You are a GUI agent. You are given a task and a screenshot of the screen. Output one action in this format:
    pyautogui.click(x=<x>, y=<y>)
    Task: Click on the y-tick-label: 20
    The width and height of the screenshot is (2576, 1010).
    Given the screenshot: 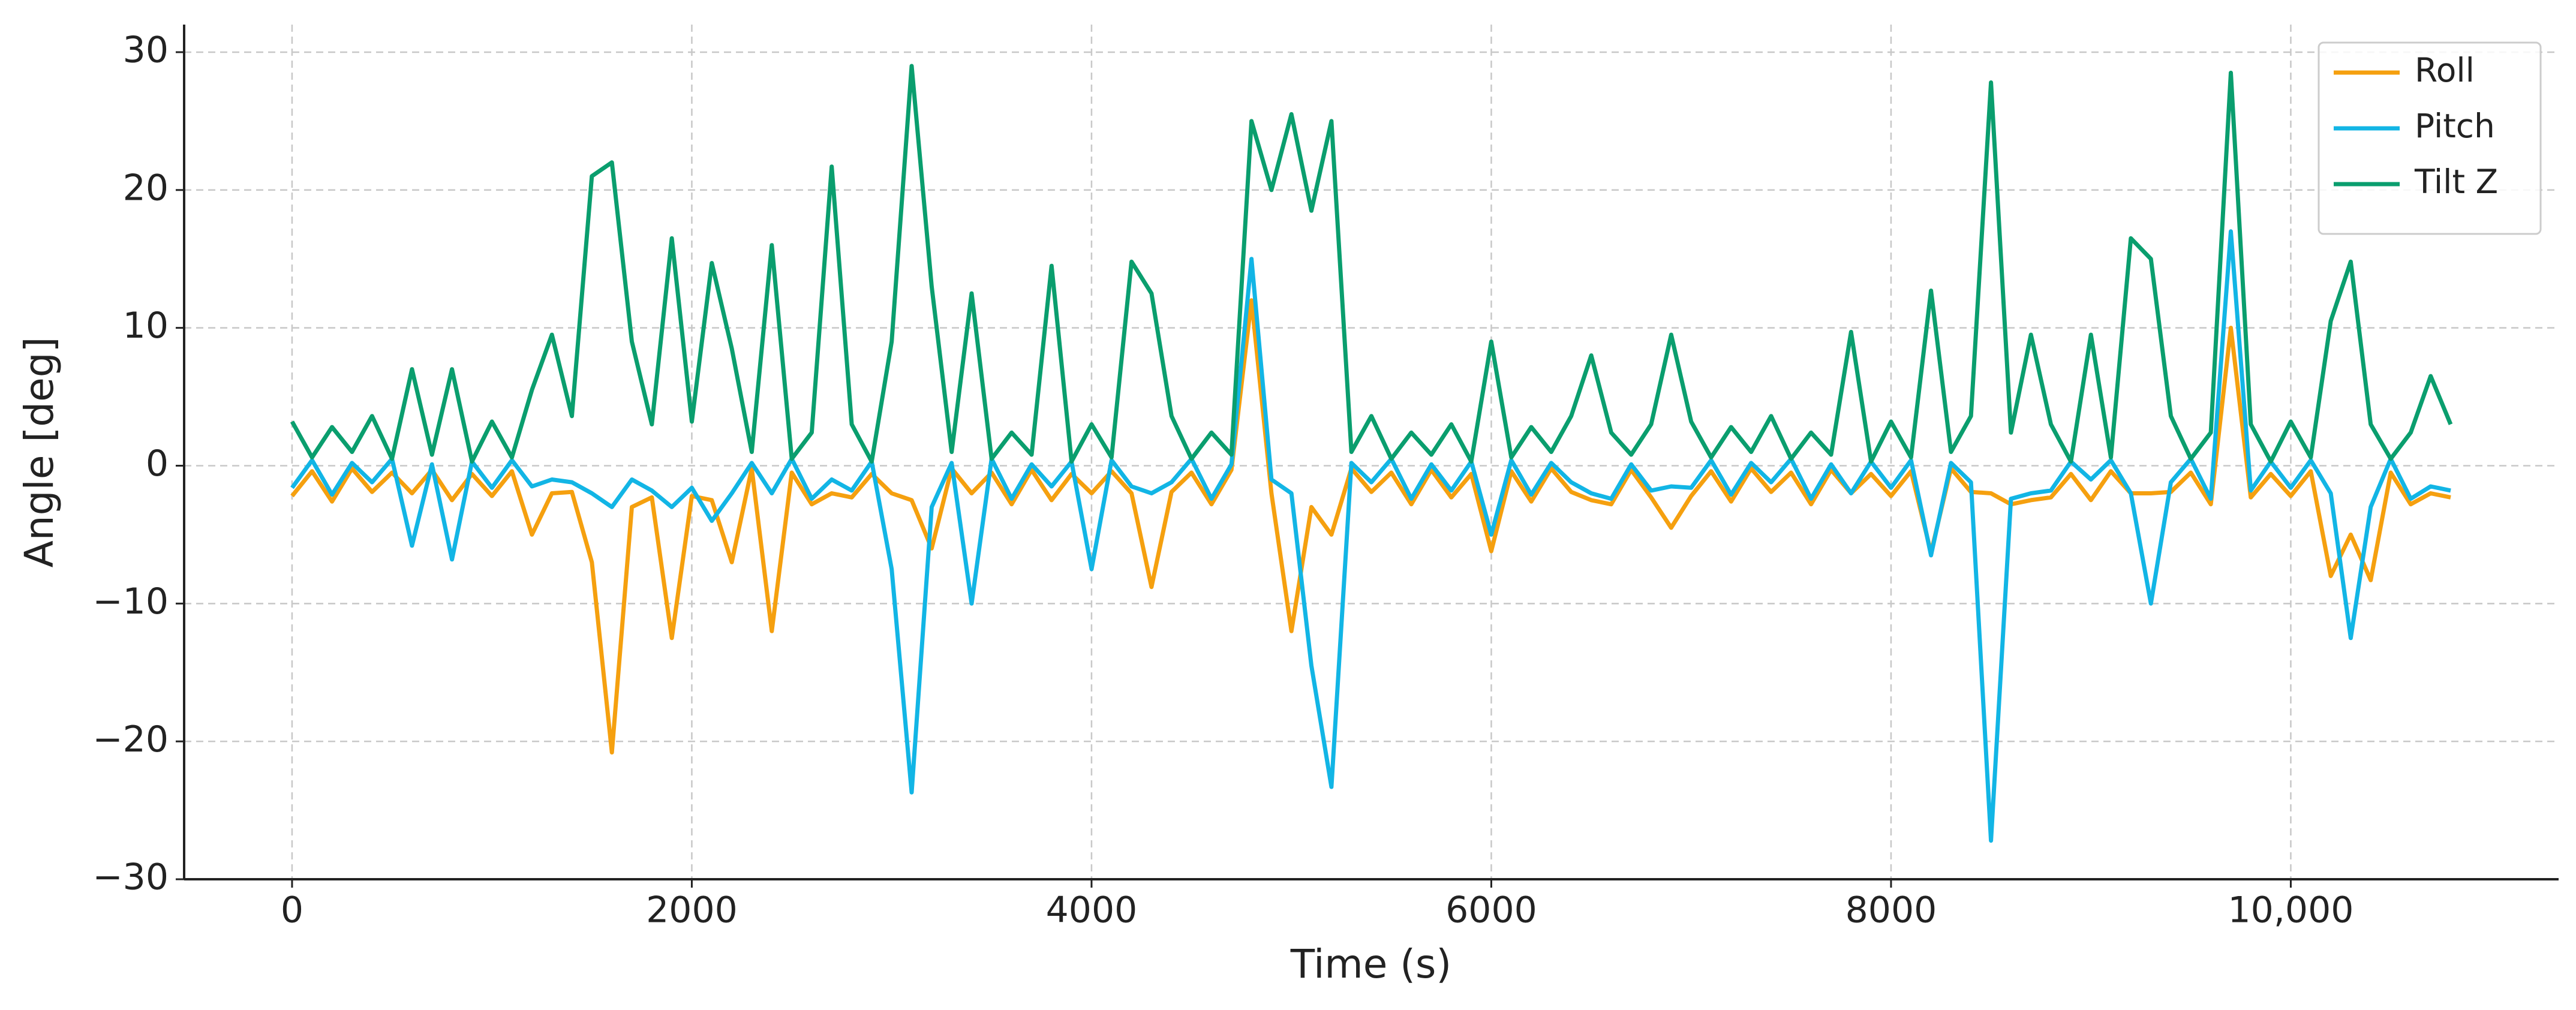 What is the action you would take?
    pyautogui.click(x=146, y=188)
    